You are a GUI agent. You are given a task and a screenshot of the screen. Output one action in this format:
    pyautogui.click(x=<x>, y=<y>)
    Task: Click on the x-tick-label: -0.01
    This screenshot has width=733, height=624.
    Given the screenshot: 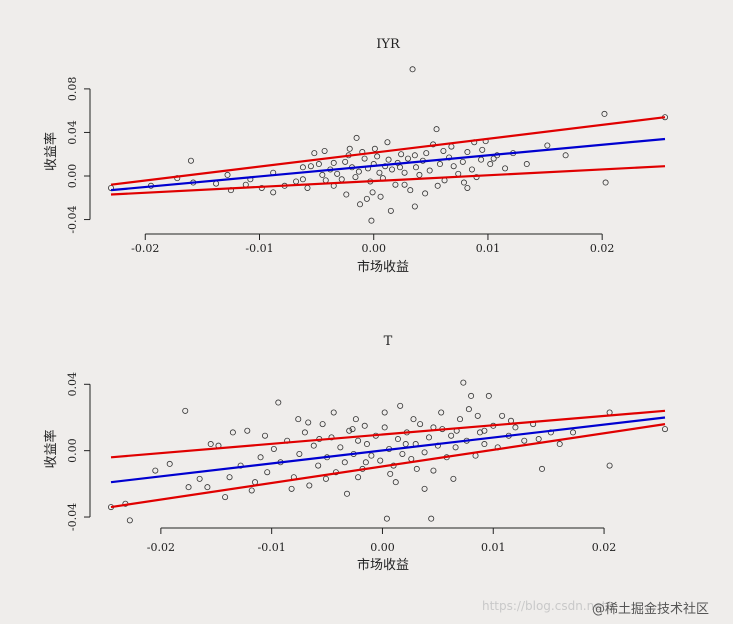 What is the action you would take?
    pyautogui.click(x=272, y=547)
    